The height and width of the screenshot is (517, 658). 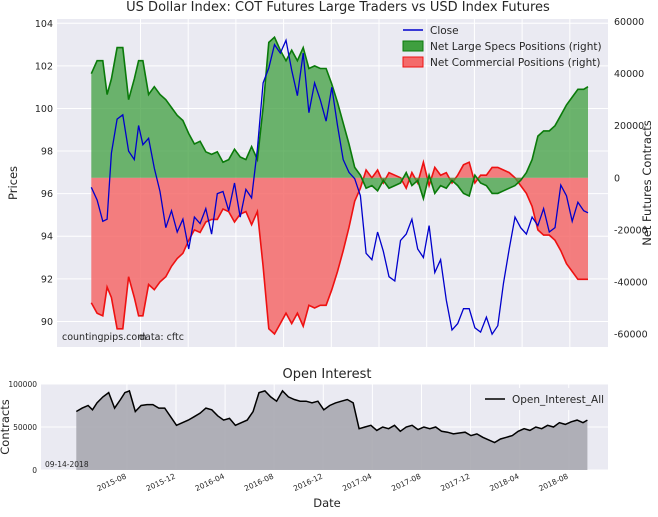 I want to click on top-y-axis-label: Prices, so click(x=13, y=183).